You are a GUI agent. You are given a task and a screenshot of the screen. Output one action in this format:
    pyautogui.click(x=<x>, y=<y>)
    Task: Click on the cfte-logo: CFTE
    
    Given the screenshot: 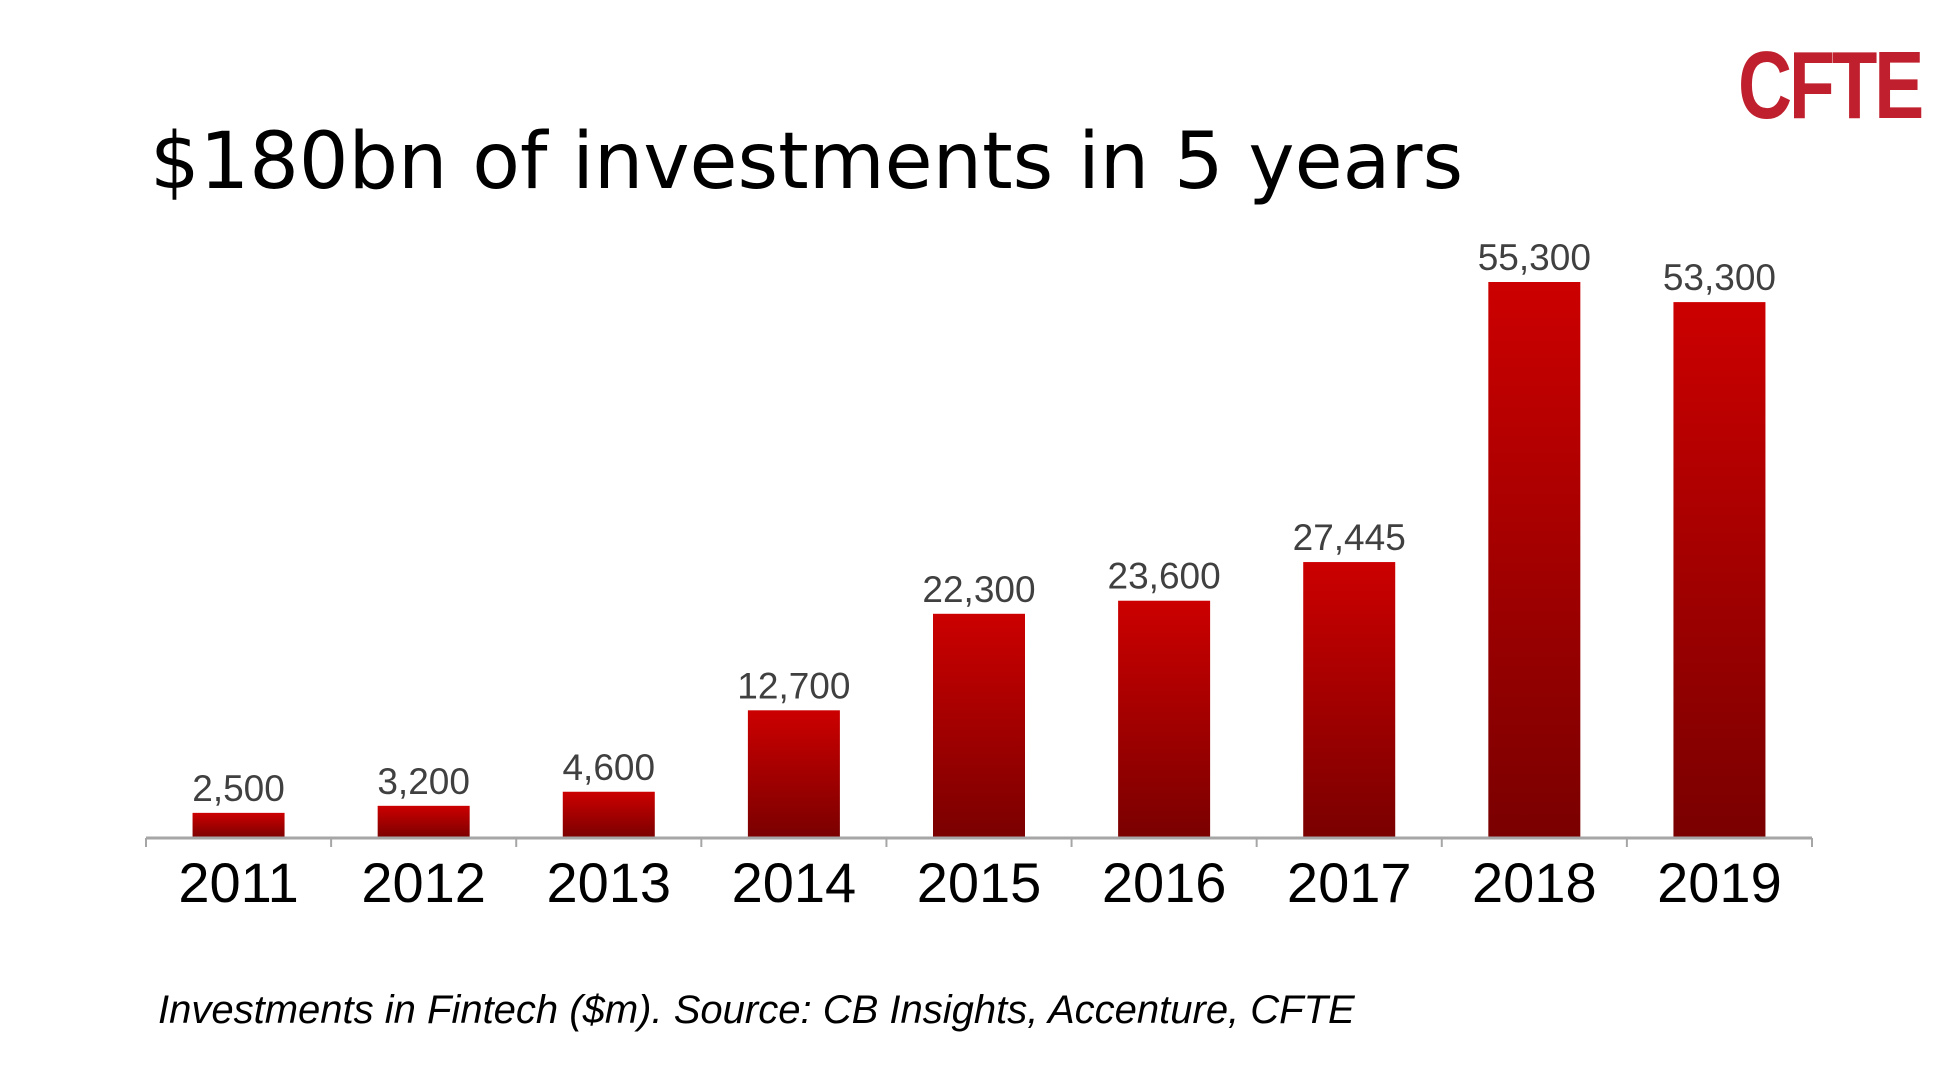 What is the action you would take?
    pyautogui.click(x=1831, y=85)
    